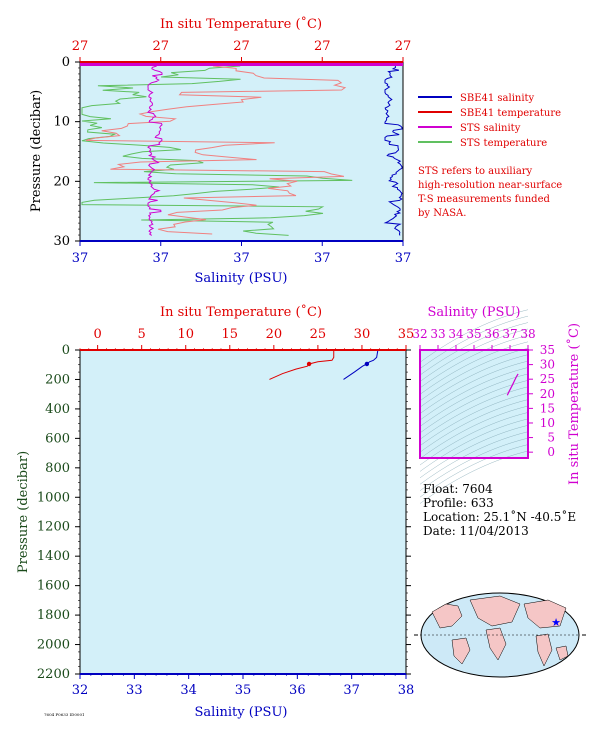 The height and width of the screenshot is (736, 601). Describe the element at coordinates (61, 122) in the screenshot. I see `top-pressure-tick-label: 10` at that location.